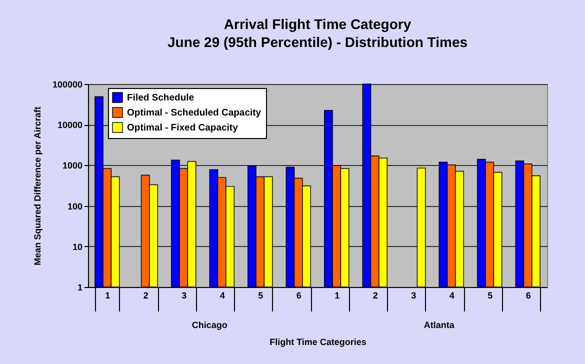  I want to click on y-tick-label: 10, so click(77, 247).